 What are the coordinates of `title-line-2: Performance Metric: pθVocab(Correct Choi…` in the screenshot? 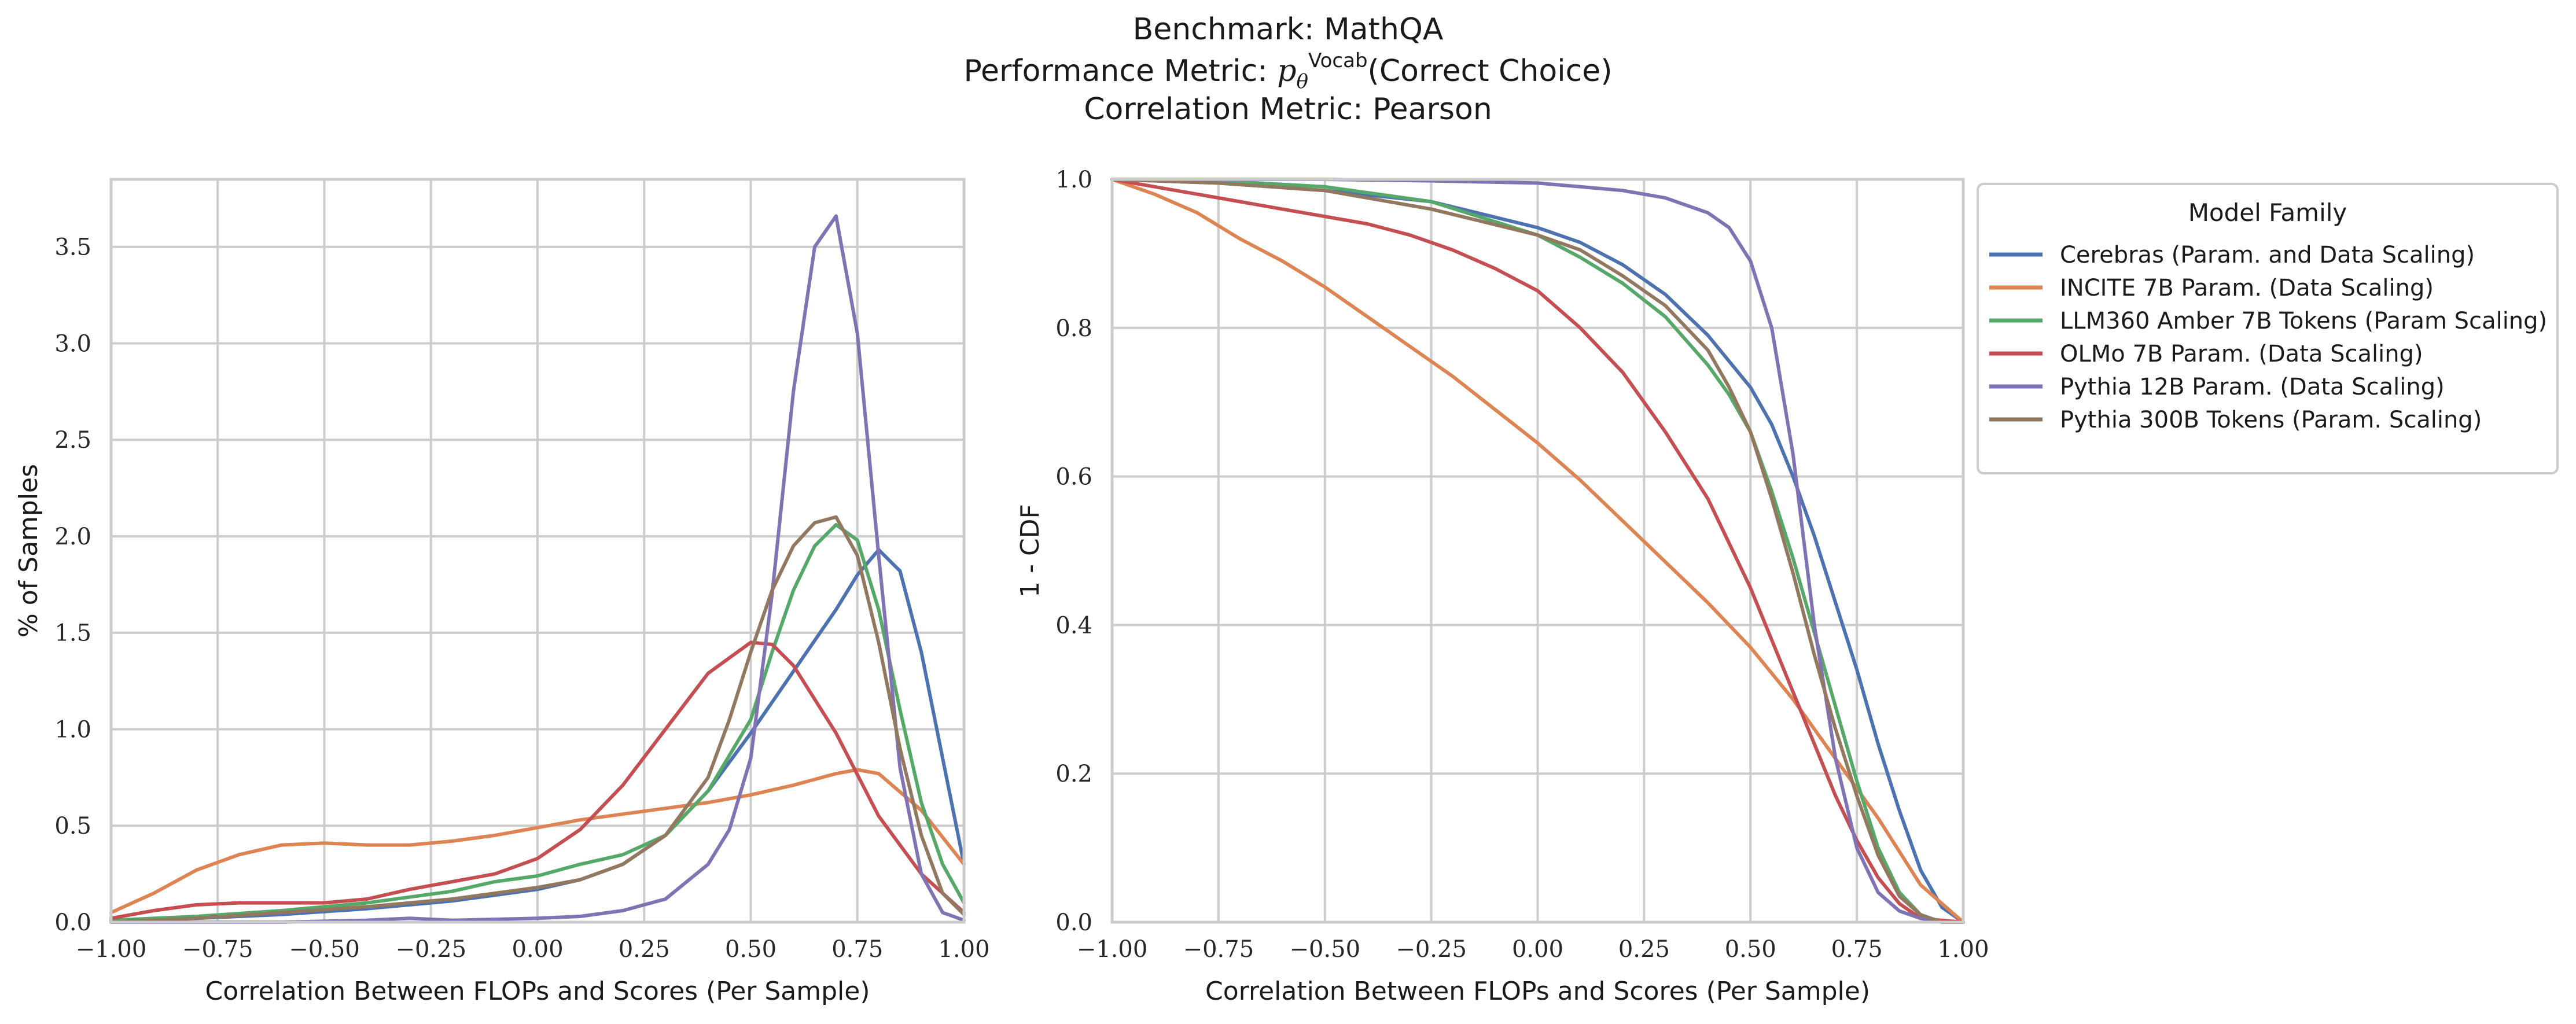 It's located at (1287, 71).